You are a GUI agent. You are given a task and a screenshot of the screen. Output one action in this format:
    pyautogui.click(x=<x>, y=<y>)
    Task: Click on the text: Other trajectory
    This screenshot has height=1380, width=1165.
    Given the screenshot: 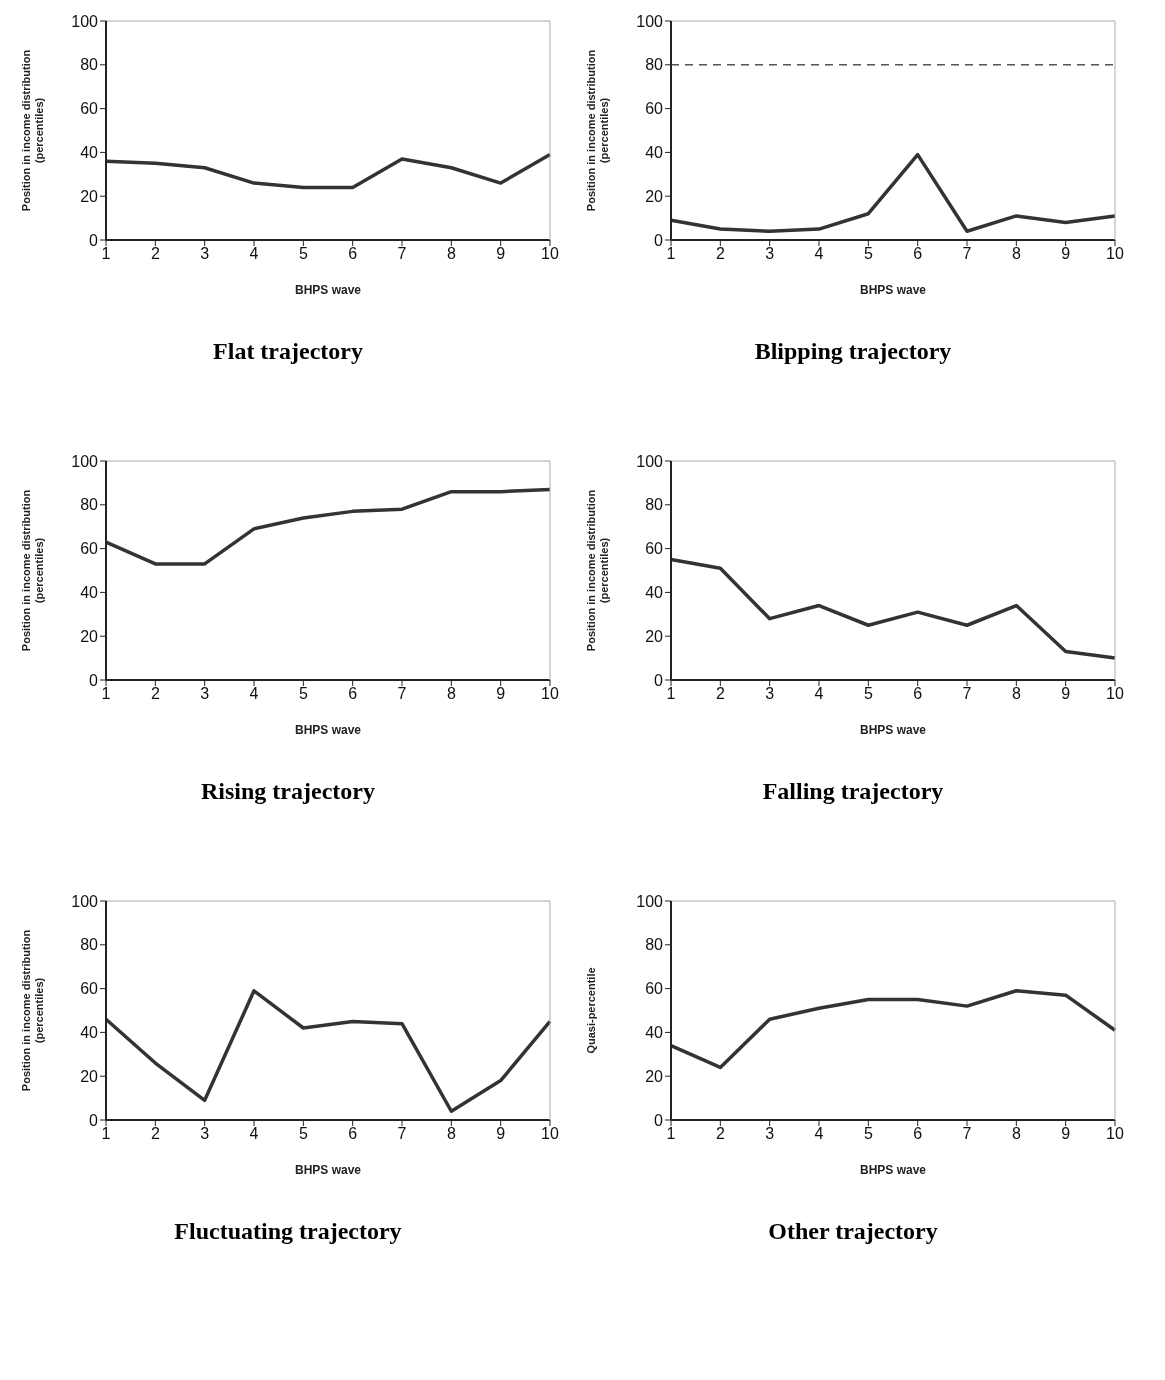 What is the action you would take?
    pyautogui.click(x=853, y=1231)
    